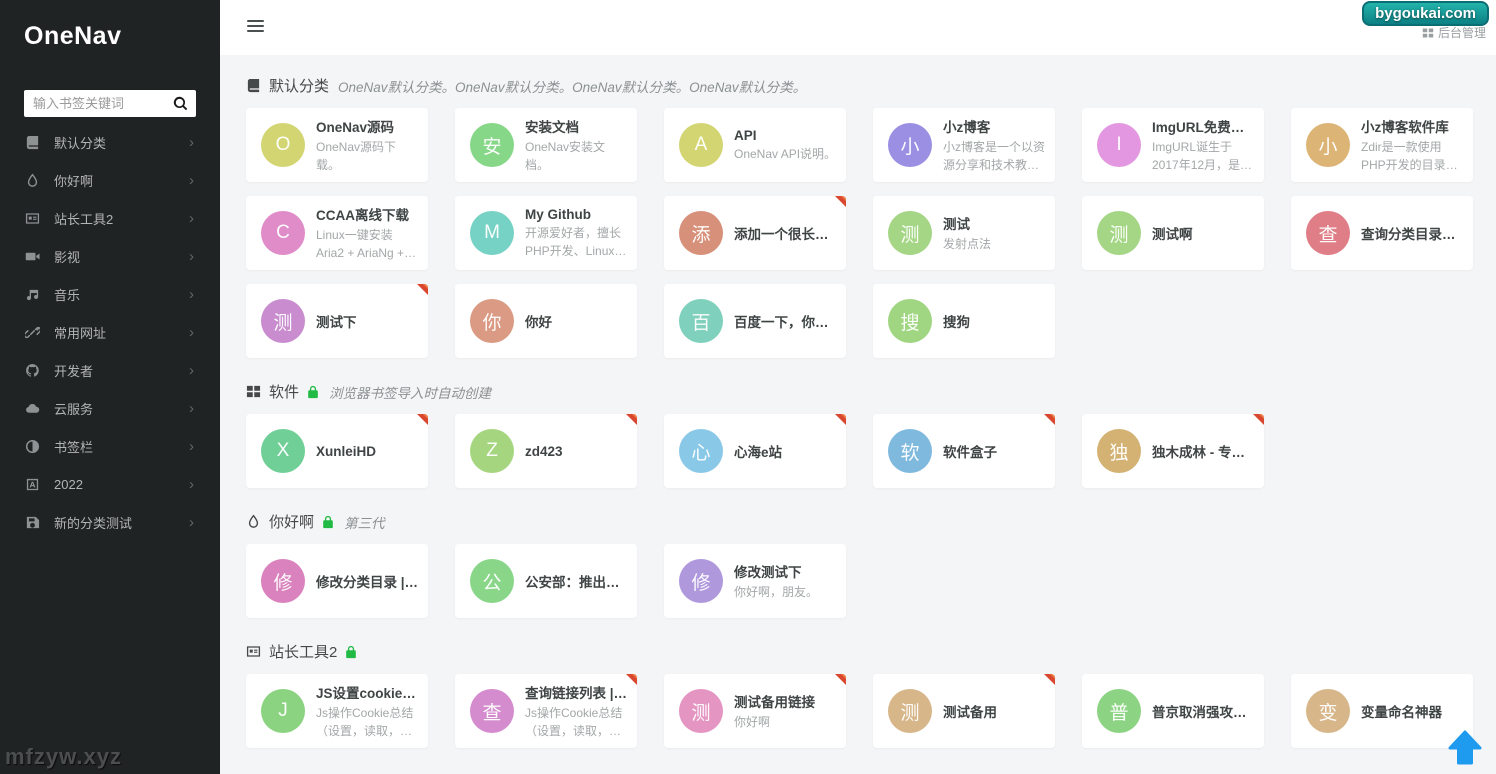 The height and width of the screenshot is (774, 1496). I want to click on bookmark-card: Z zd423, so click(546, 451).